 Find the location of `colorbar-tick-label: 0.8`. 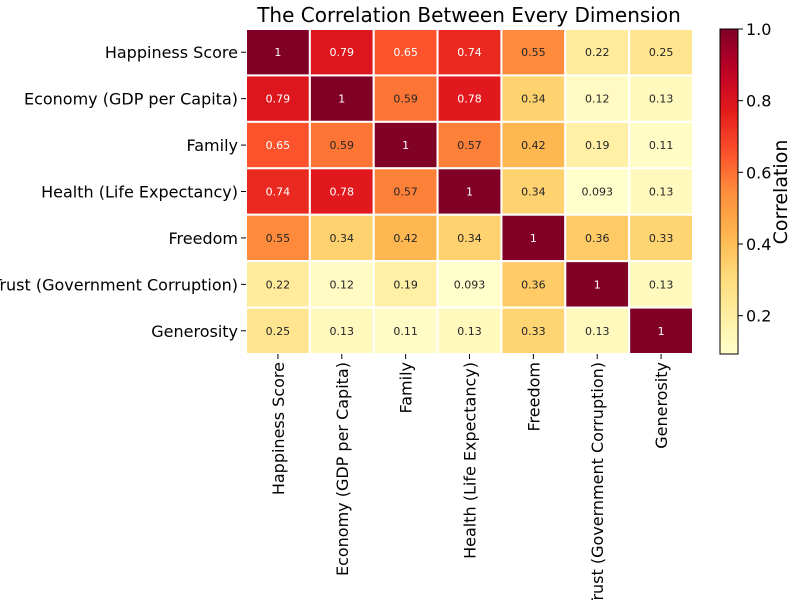

colorbar-tick-label: 0.8 is located at coordinates (758, 101).